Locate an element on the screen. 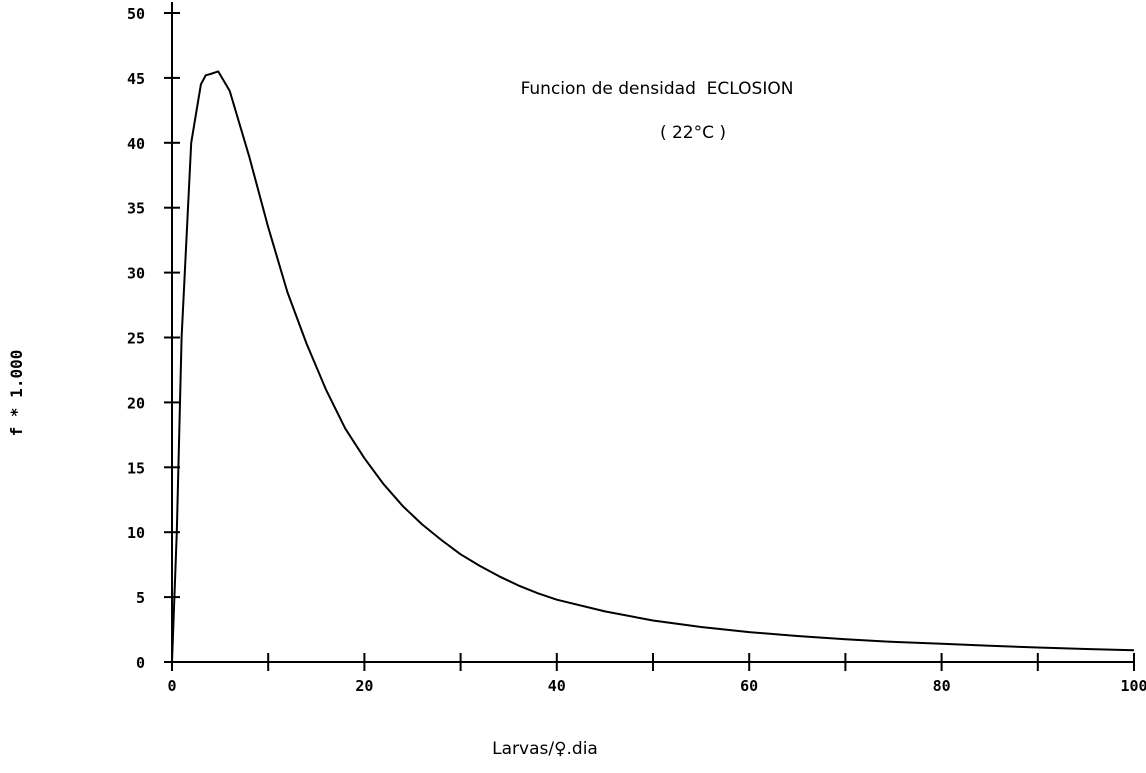  chart-title: Funcion de densidad ECLOSION is located at coordinates (657, 89).